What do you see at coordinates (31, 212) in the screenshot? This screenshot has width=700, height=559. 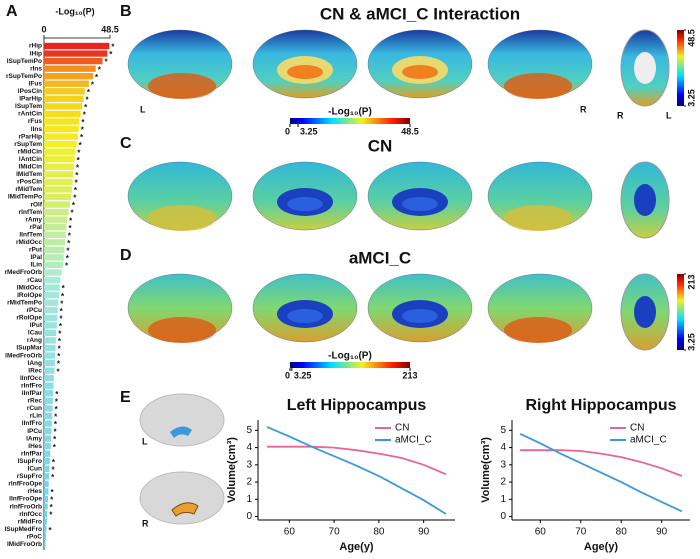 I see `y-tick-label: rInfTem` at bounding box center [31, 212].